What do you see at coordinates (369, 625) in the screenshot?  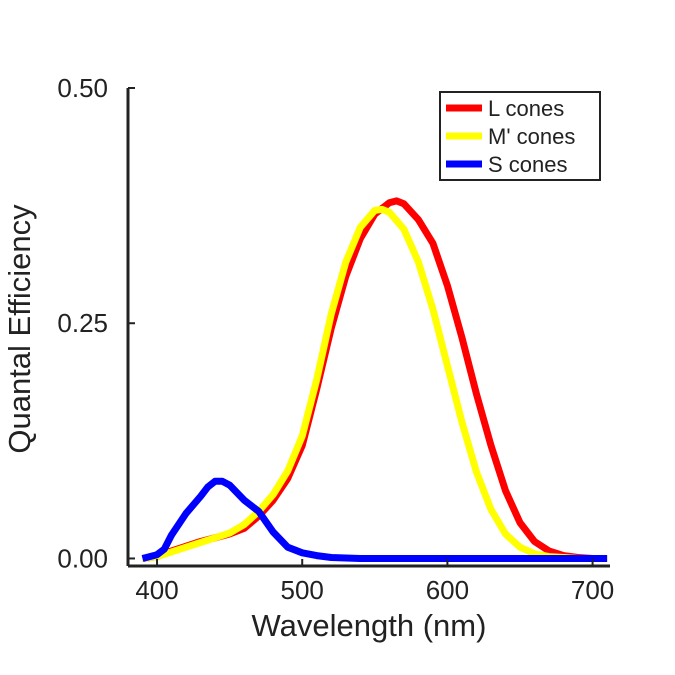 I see `x-axis-title: Wavelength (nm)` at bounding box center [369, 625].